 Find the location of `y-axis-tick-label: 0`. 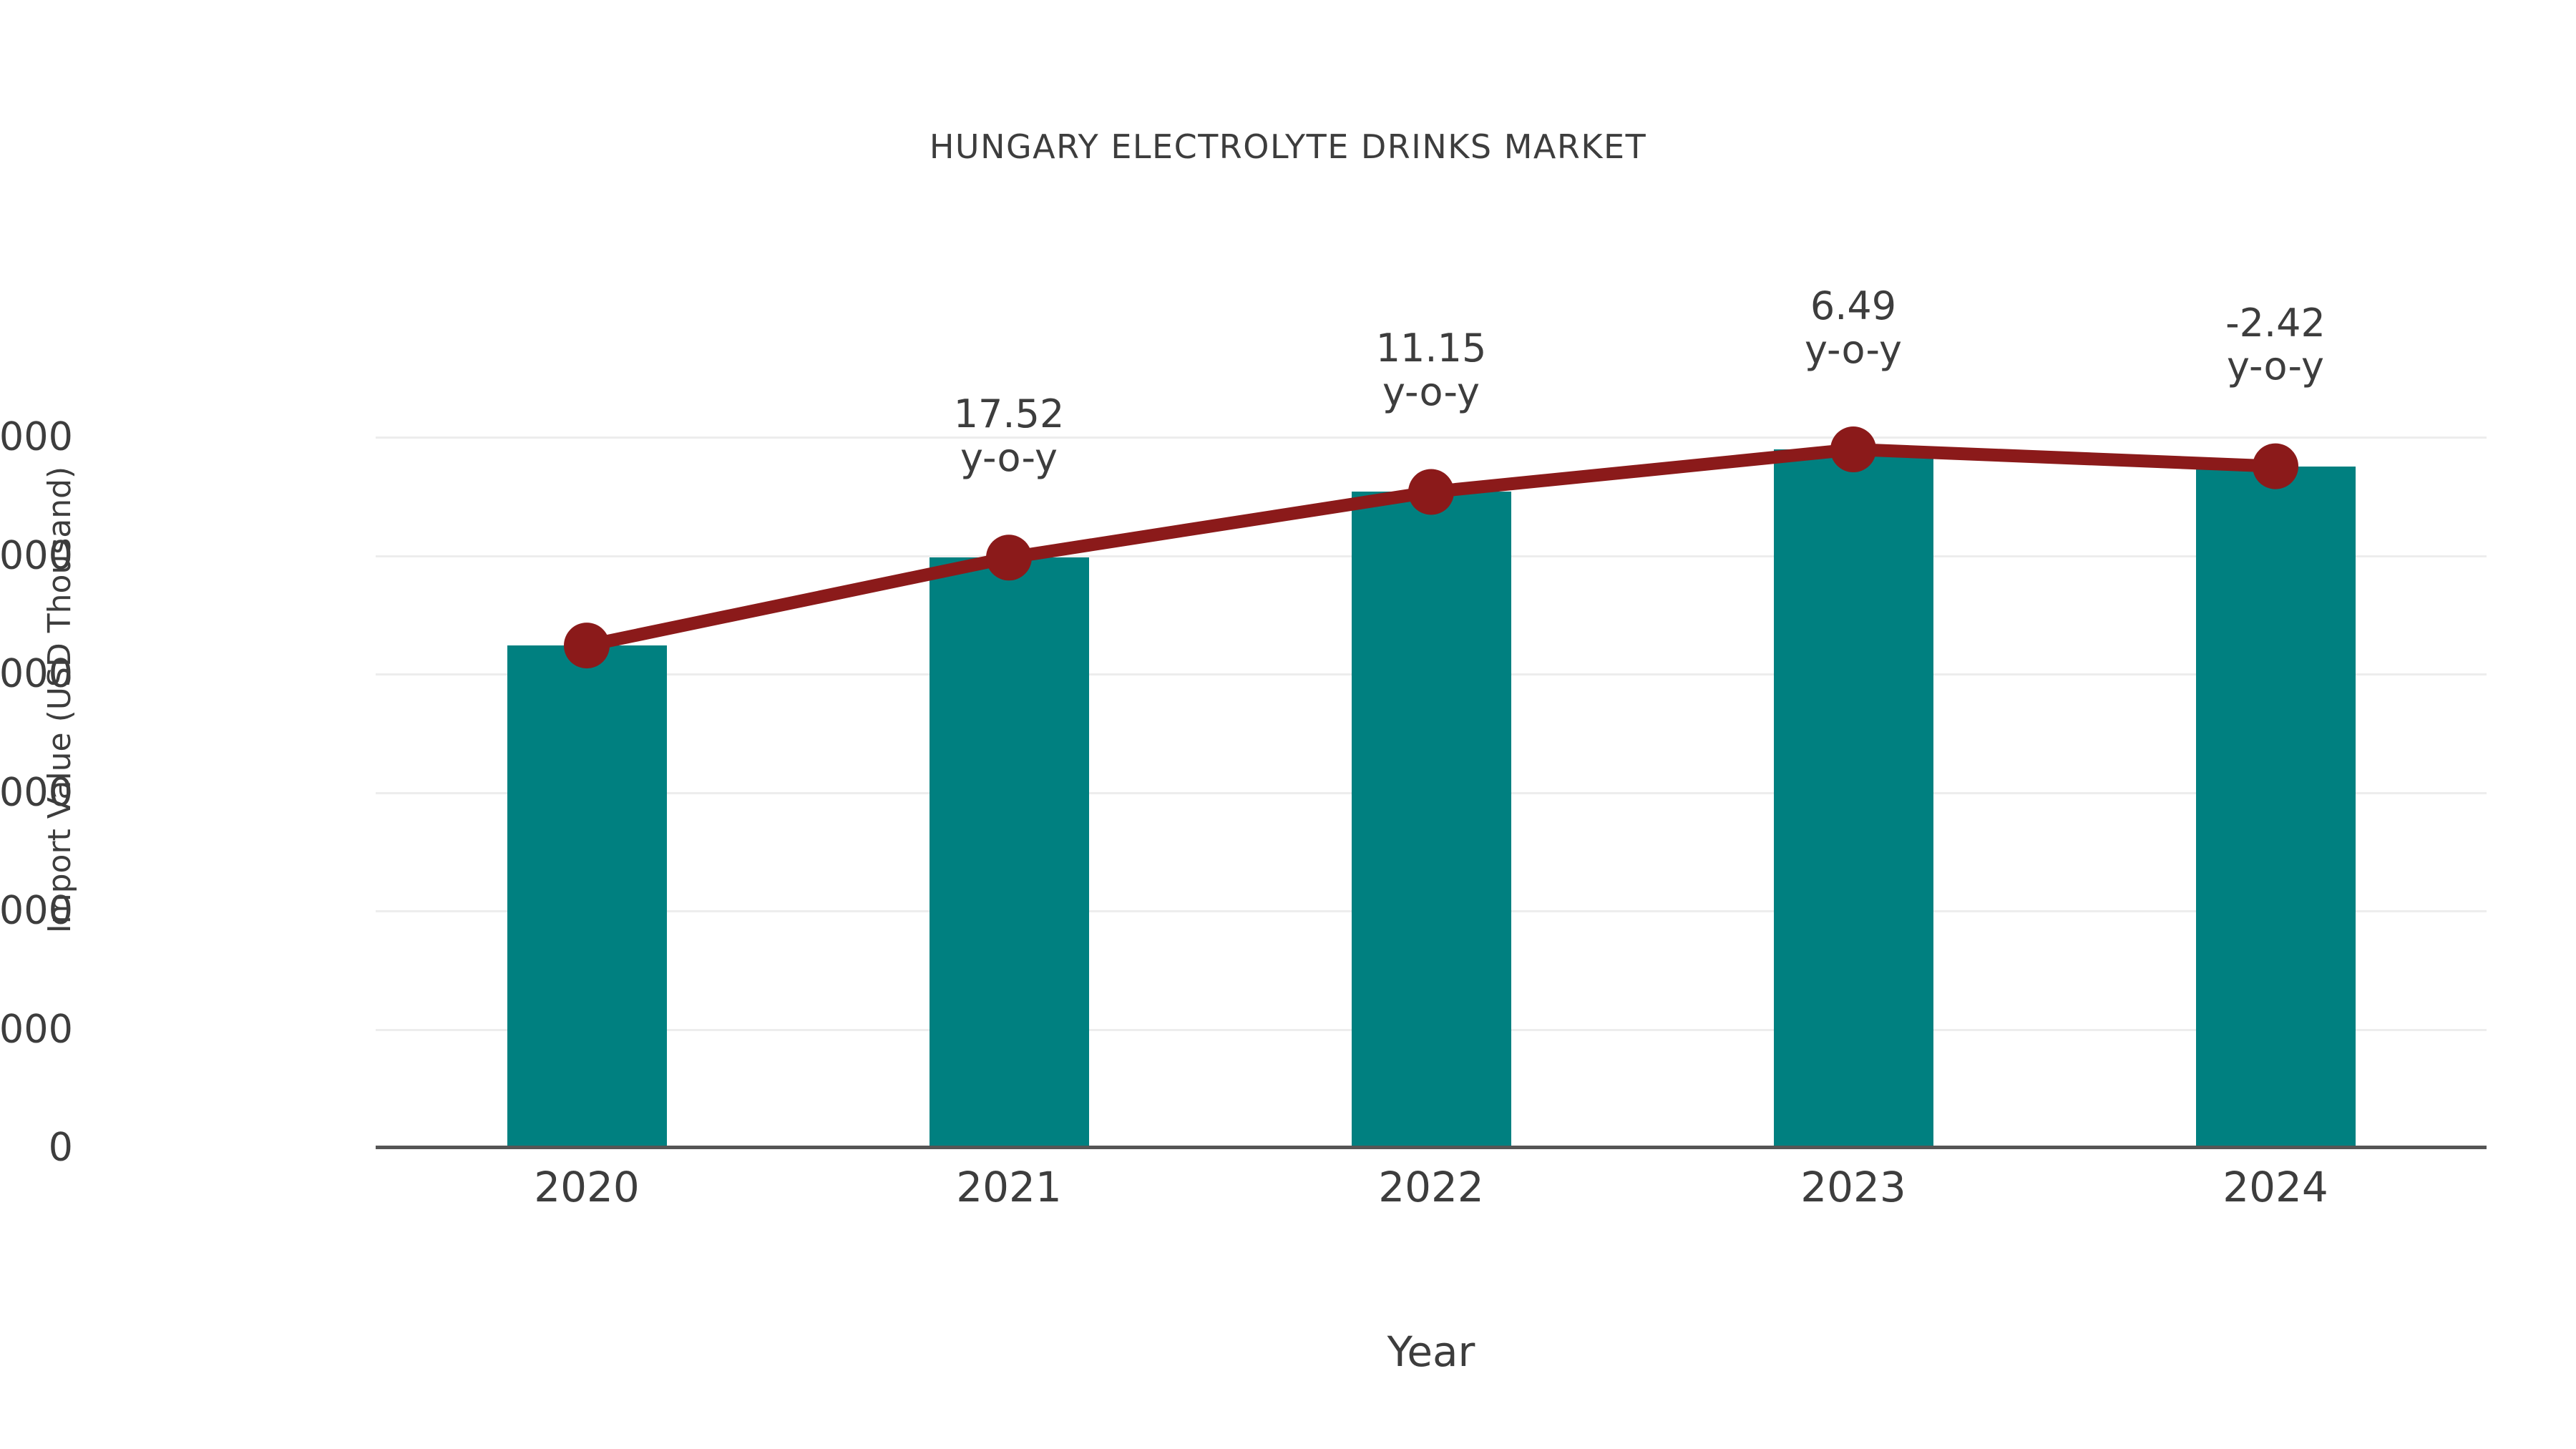

y-axis-tick-label: 0 is located at coordinates (60, 1147).